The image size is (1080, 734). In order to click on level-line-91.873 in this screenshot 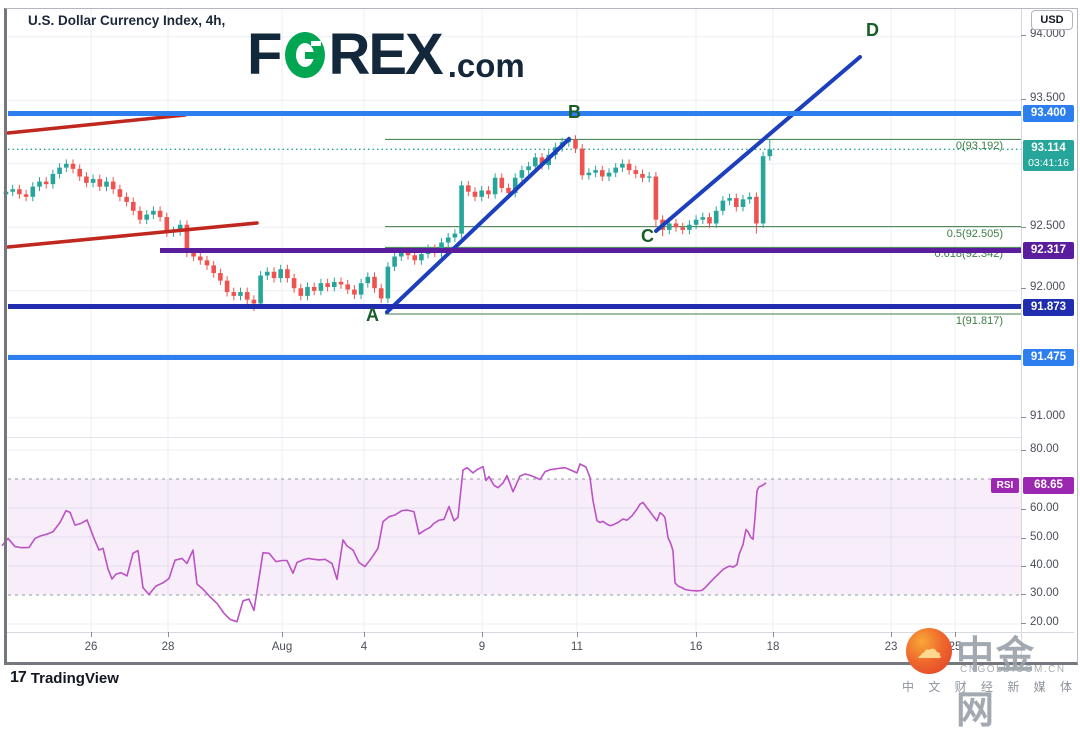, I will do `click(514, 307)`.